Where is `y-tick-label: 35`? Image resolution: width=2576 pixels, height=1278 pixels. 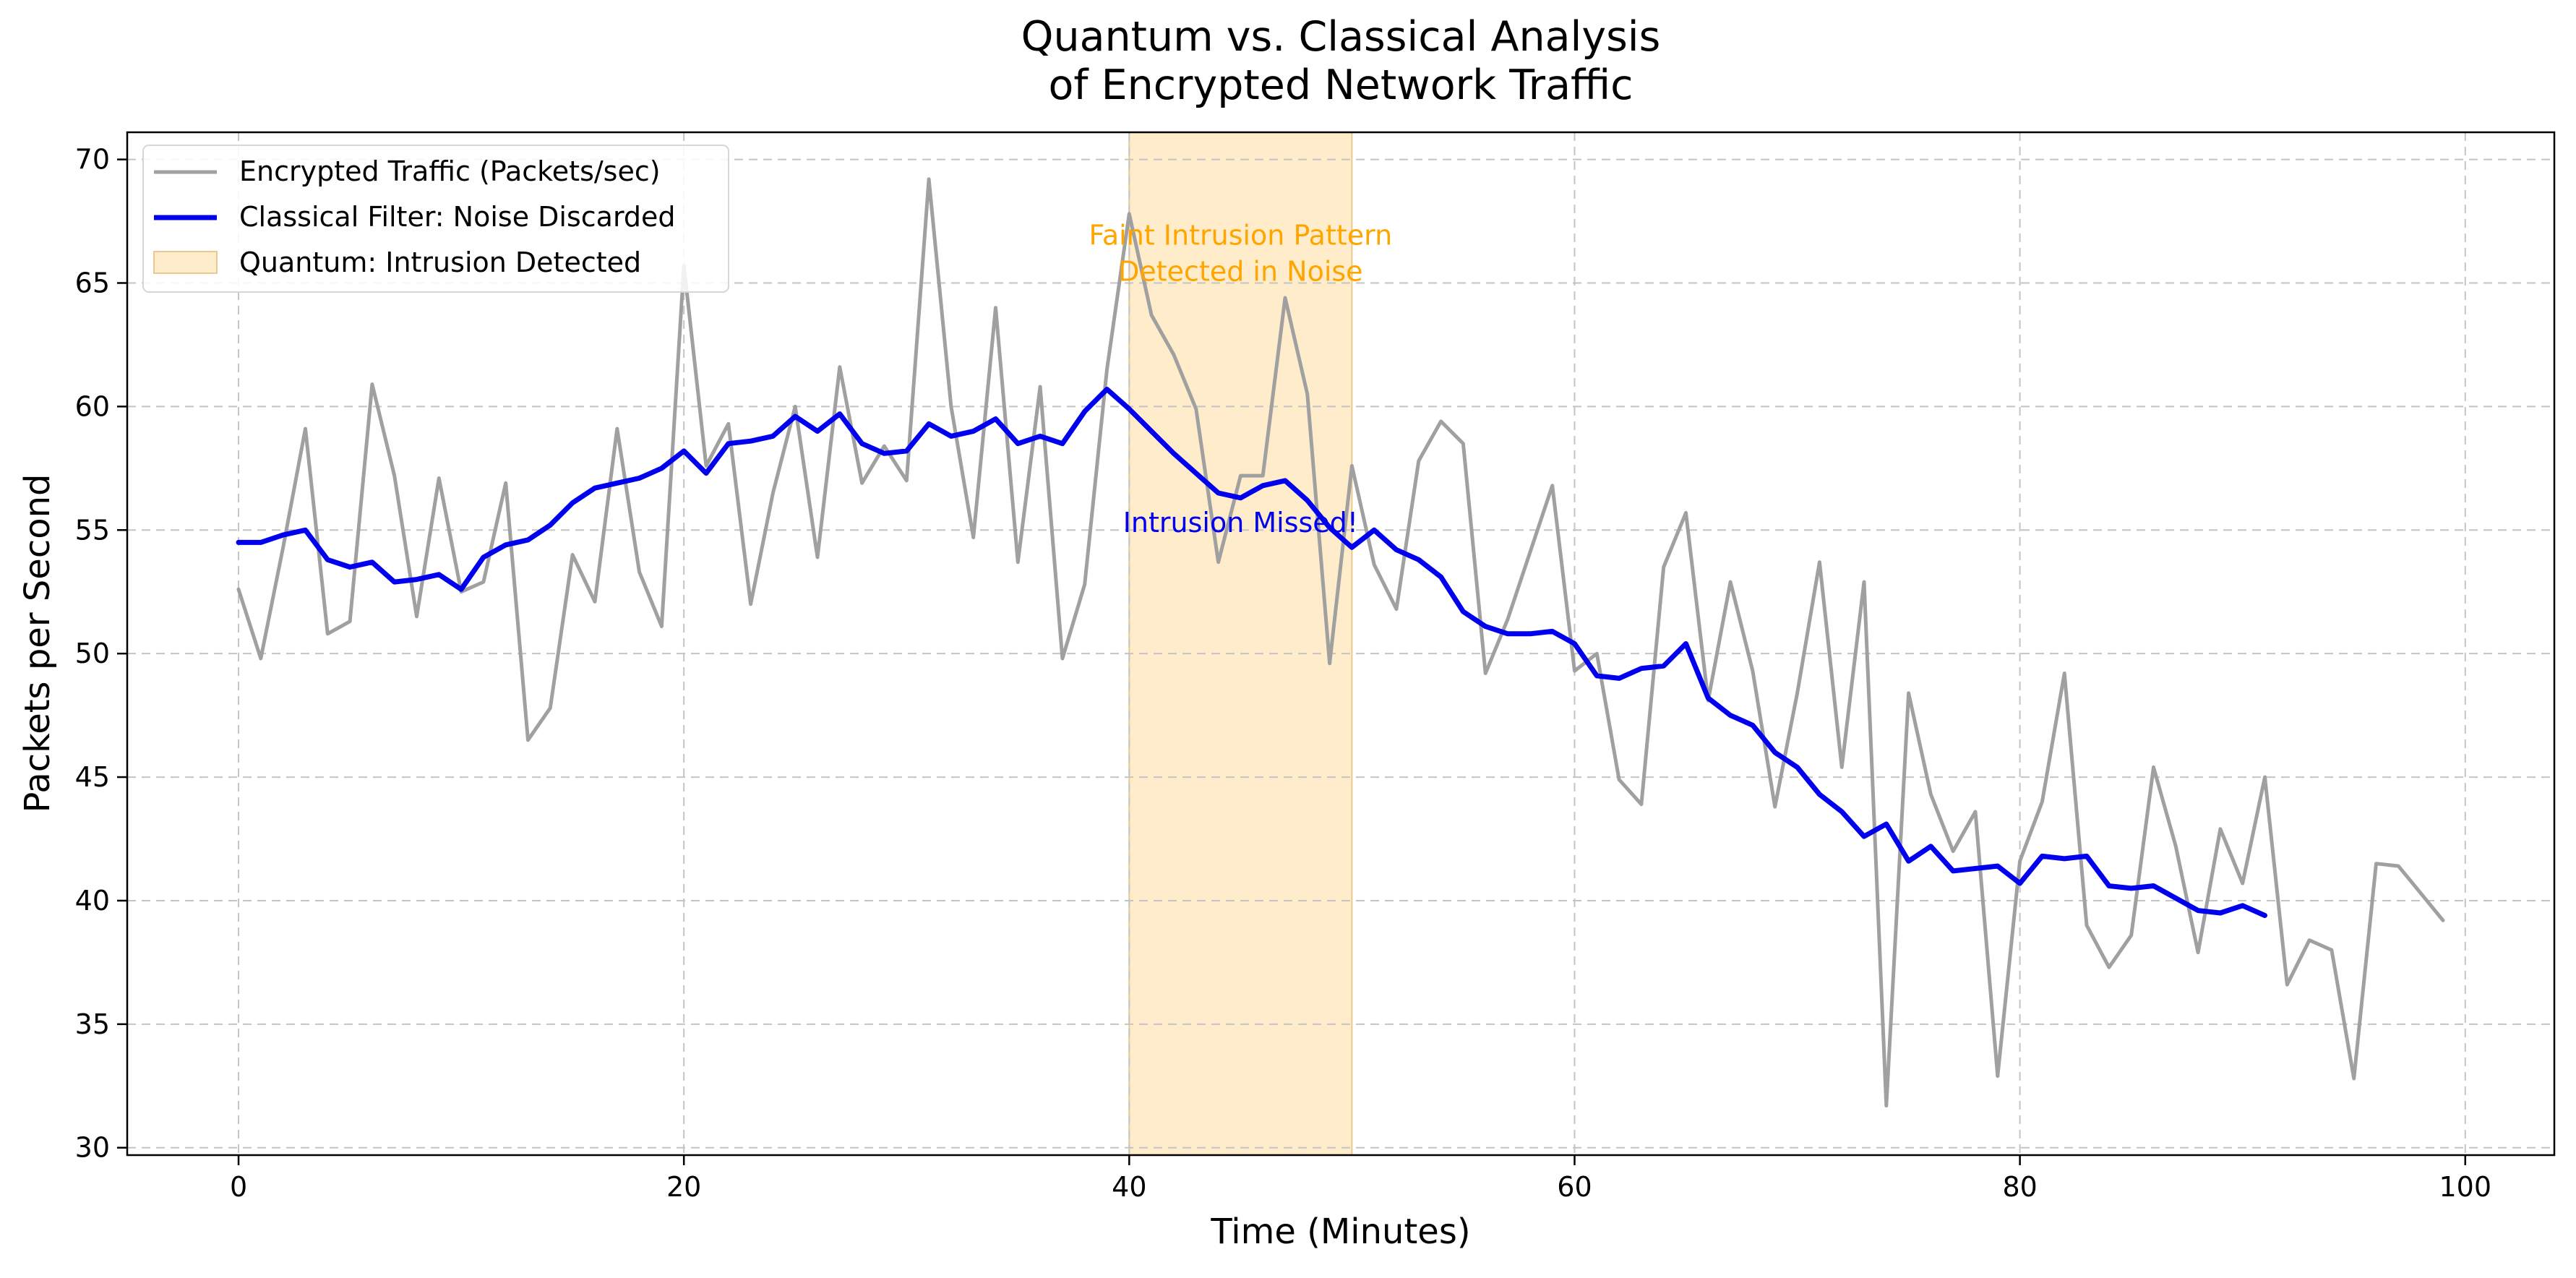 y-tick-label: 35 is located at coordinates (93, 1024).